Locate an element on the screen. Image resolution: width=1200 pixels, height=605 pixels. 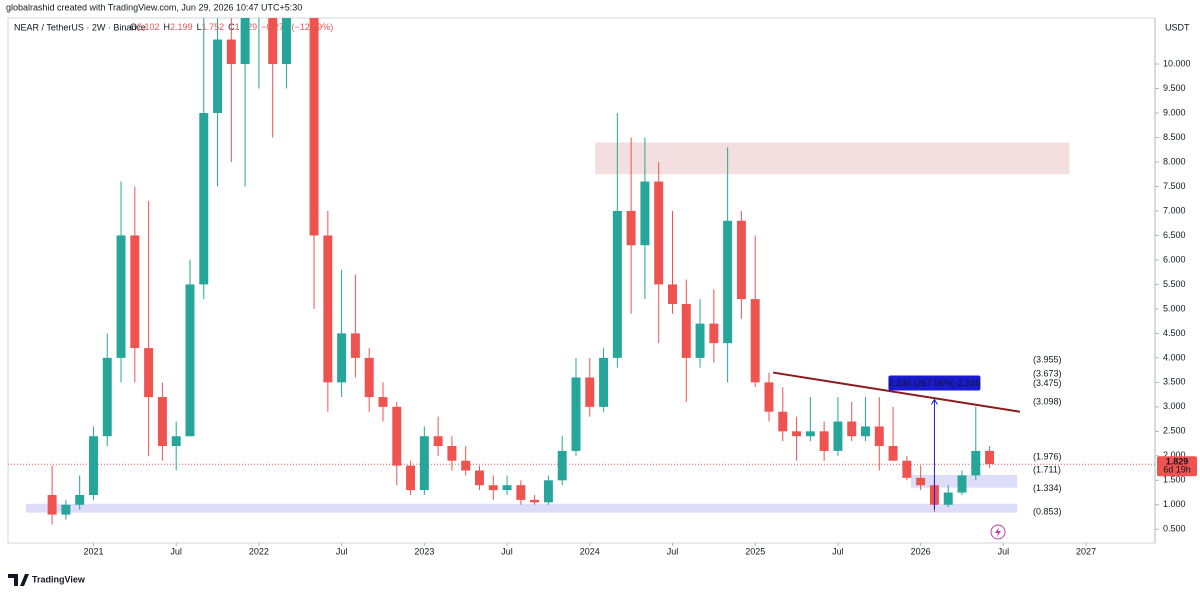
y-tick-label: 10.000 is located at coordinates (1177, 63).